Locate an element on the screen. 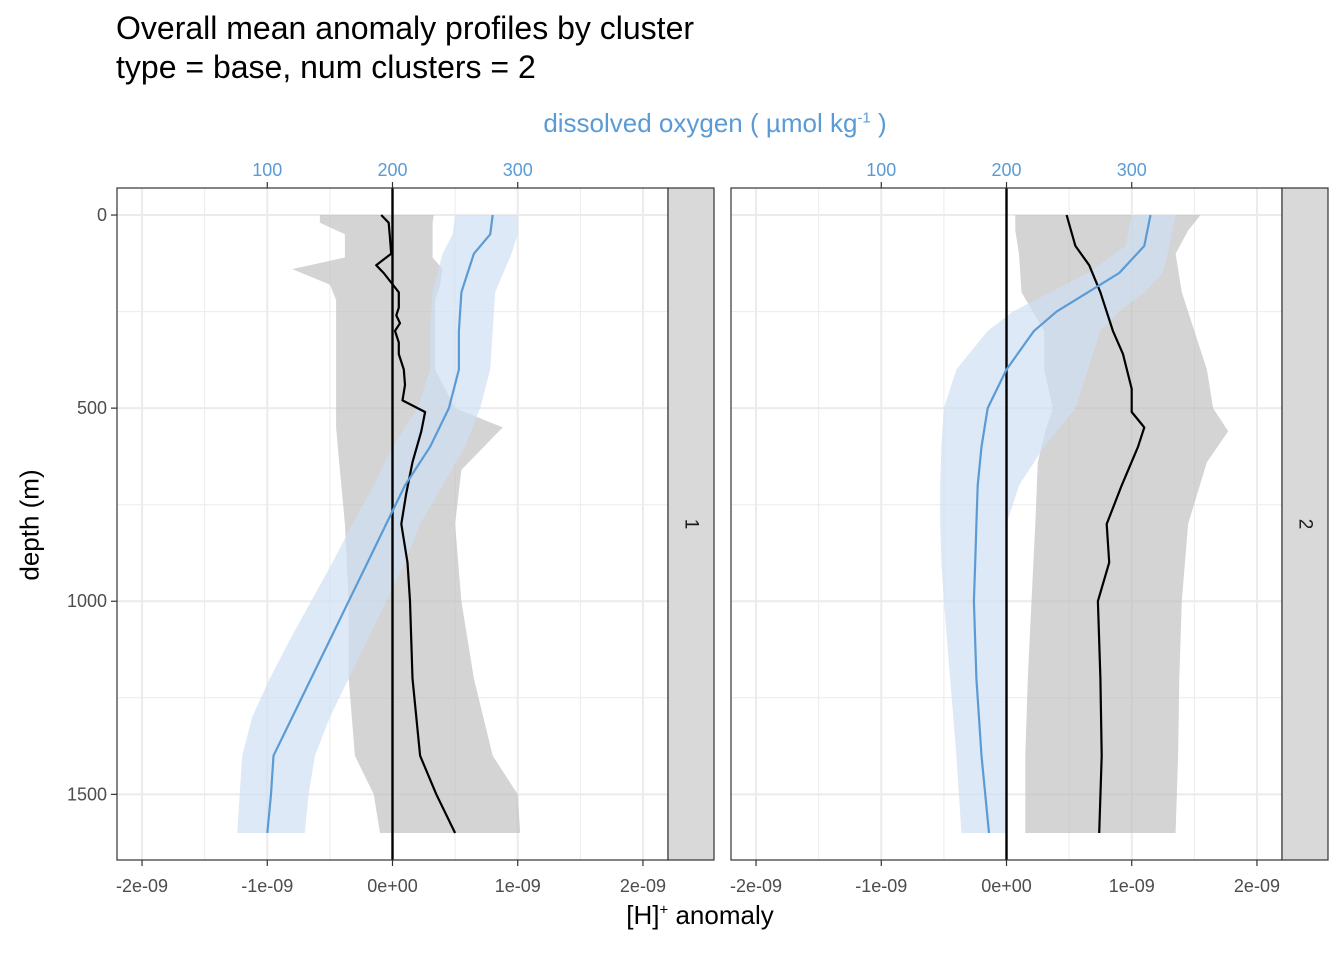  chart-subtitle: type = base, num clusters = 2 is located at coordinates (326, 67).